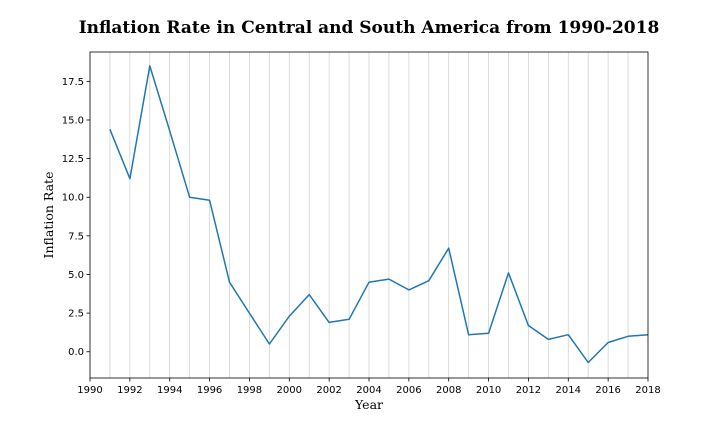 This screenshot has width=720, height=432. I want to click on x-tick-label: 1990, so click(89, 390).